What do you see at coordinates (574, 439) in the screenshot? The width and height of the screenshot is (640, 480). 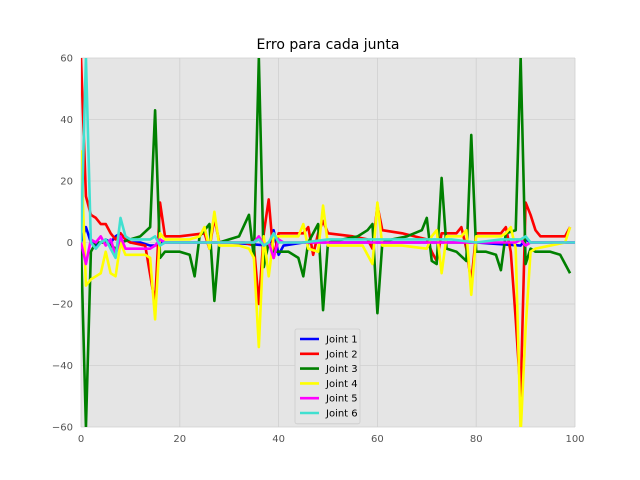 I see `x-tick-label: 100` at bounding box center [574, 439].